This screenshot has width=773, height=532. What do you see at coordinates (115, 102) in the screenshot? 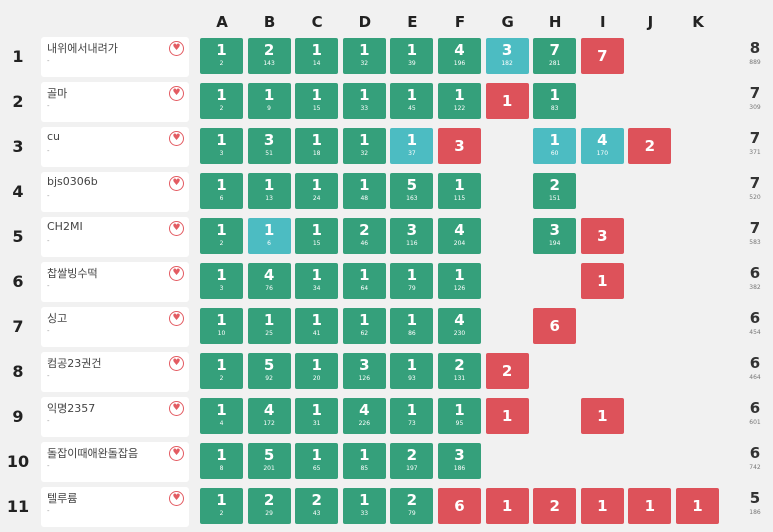
I see `team-card: 골마 - ♥` at bounding box center [115, 102].